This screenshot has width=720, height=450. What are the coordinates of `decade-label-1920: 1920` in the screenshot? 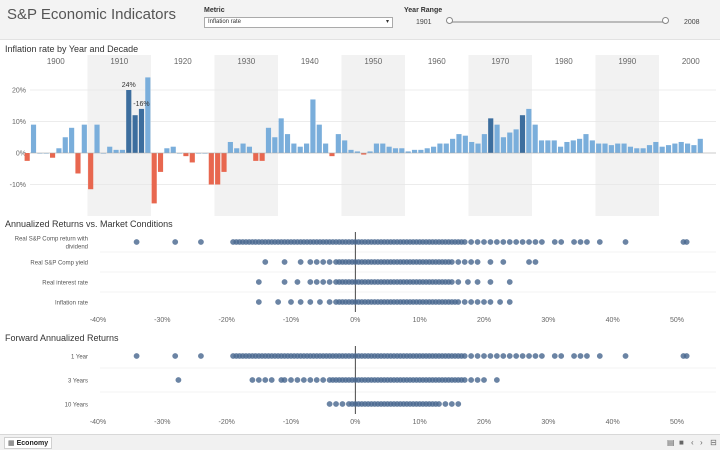 It's located at (183, 61).